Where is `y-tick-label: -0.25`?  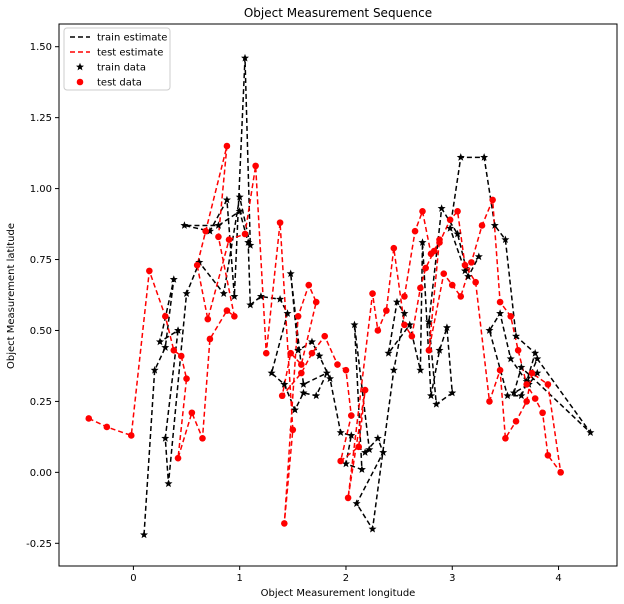 y-tick-label: -0.25 is located at coordinates (39, 544).